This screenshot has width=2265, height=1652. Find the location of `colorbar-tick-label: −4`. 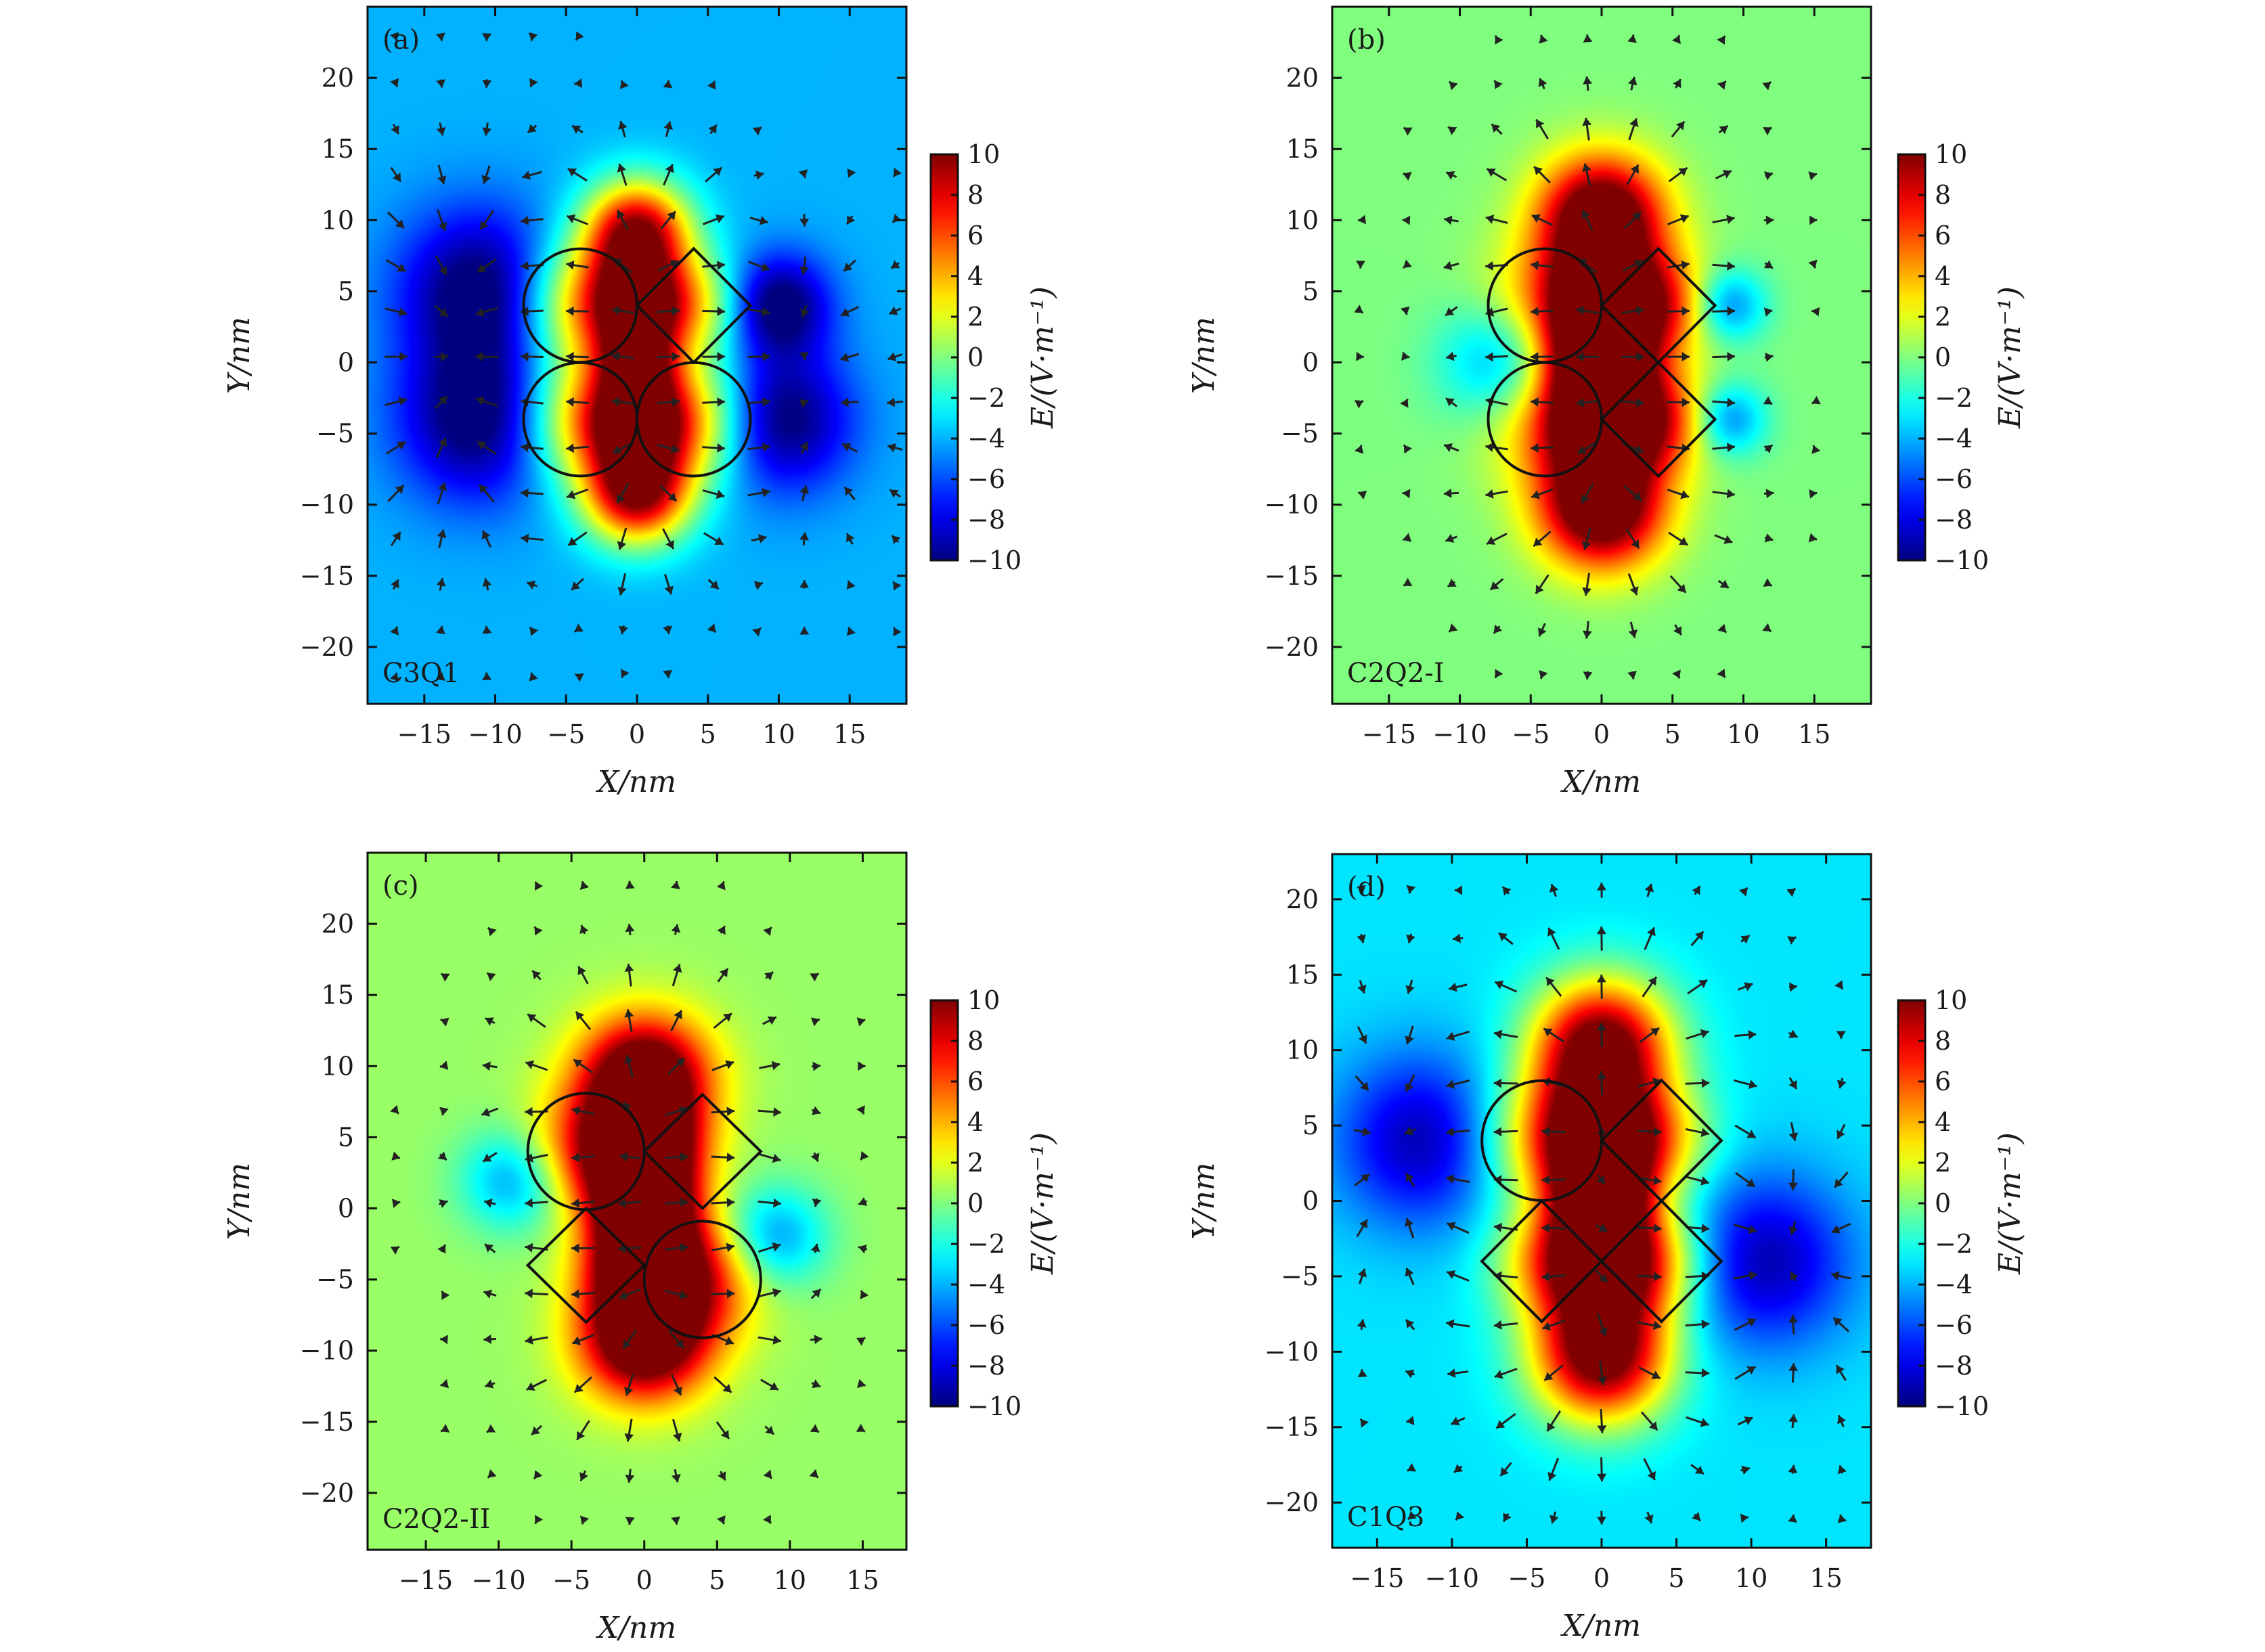

colorbar-tick-label: −4 is located at coordinates (986, 1284).